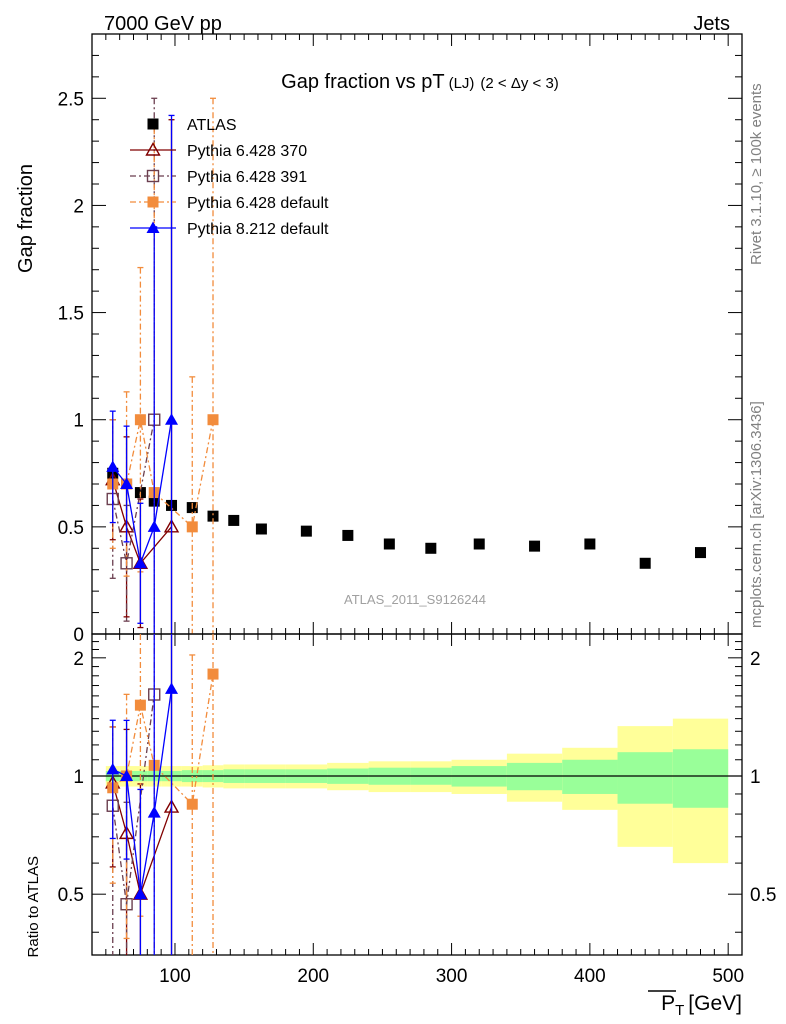 The height and width of the screenshot is (1024, 786). Describe the element at coordinates (71, 528) in the screenshot. I see `y-tick-label: 0.5` at that location.